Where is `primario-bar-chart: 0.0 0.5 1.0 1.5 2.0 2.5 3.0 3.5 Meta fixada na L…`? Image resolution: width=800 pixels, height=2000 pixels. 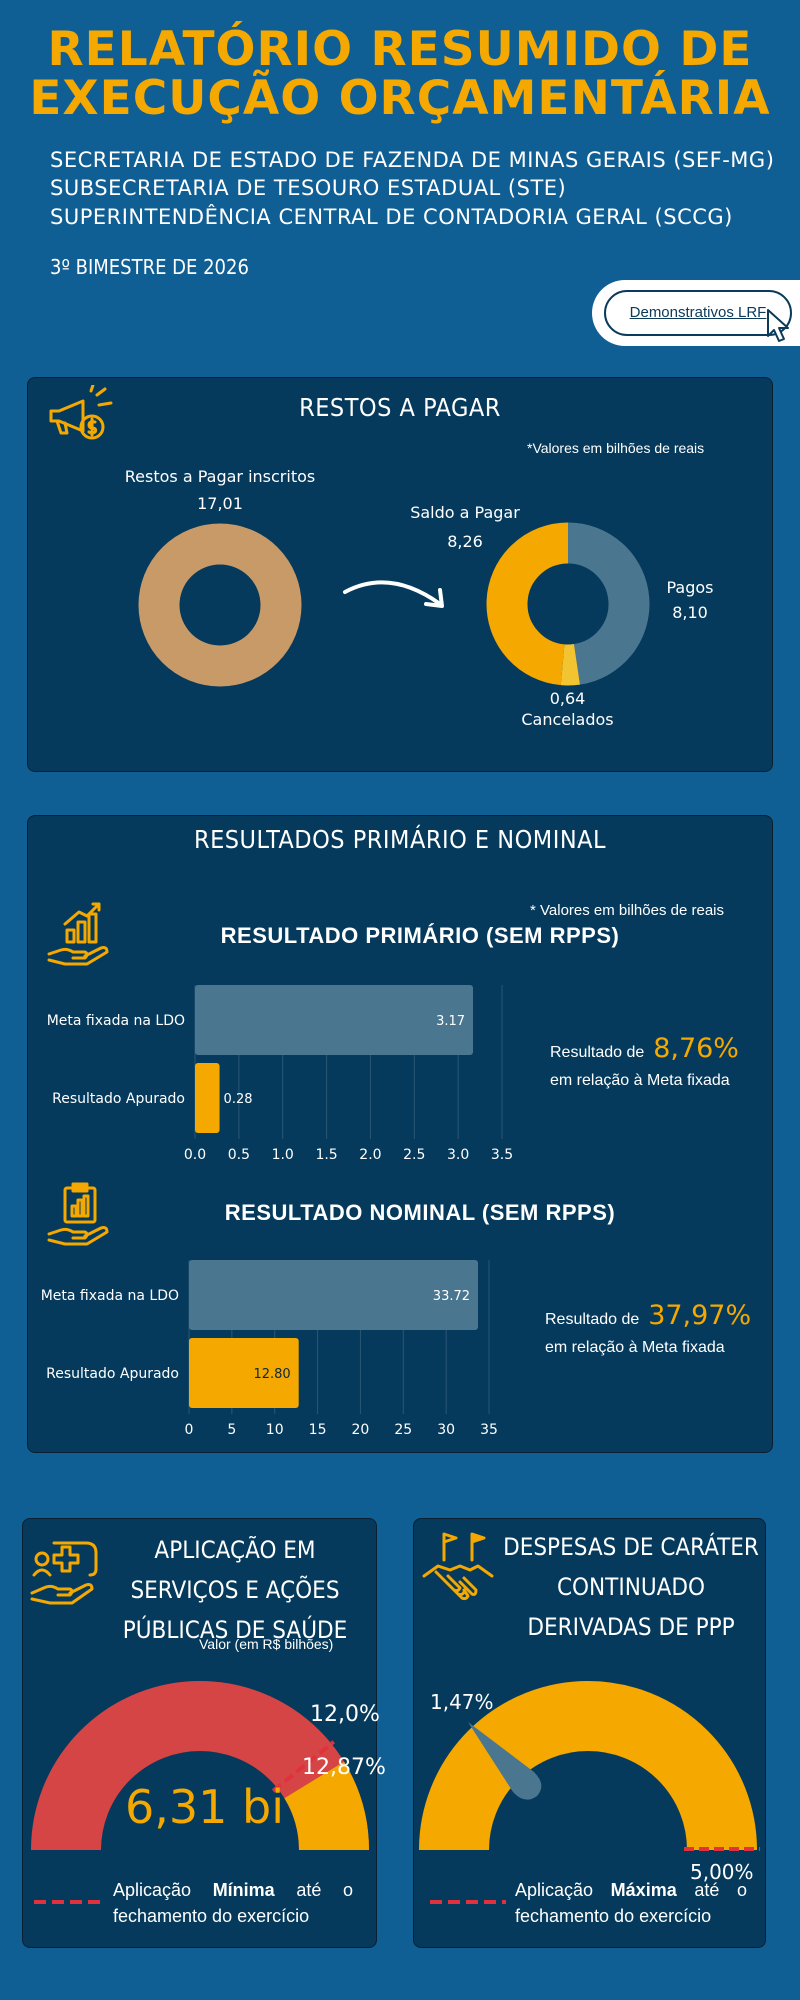
primario-bar-chart: 0.0 0.5 1.0 1.5 2.0 2.5 3.0 3.5 Meta fixada na L… is located at coordinates (280, 1074).